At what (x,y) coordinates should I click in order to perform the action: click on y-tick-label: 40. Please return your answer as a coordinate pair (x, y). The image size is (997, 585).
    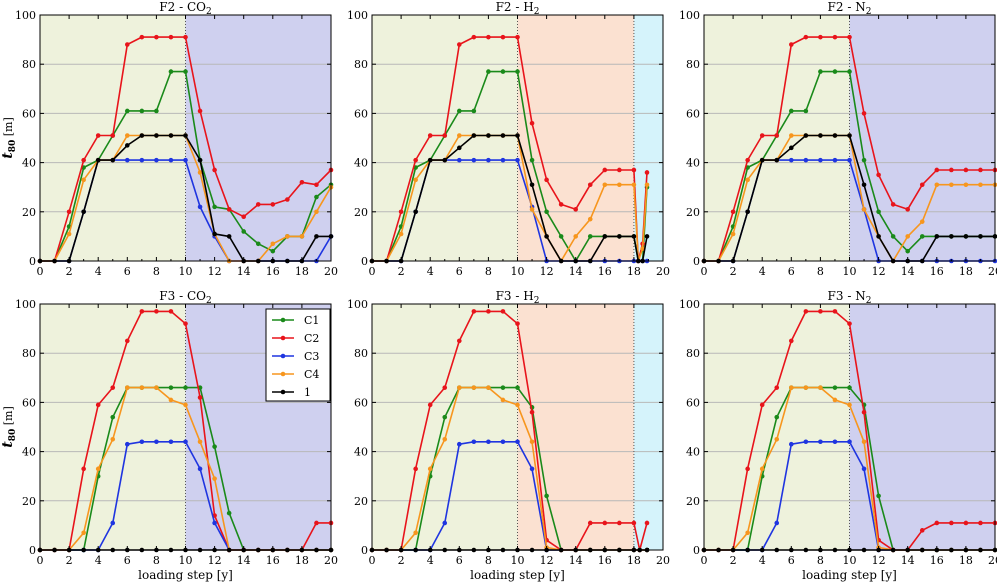
    Looking at the image, I should click on (361, 163).